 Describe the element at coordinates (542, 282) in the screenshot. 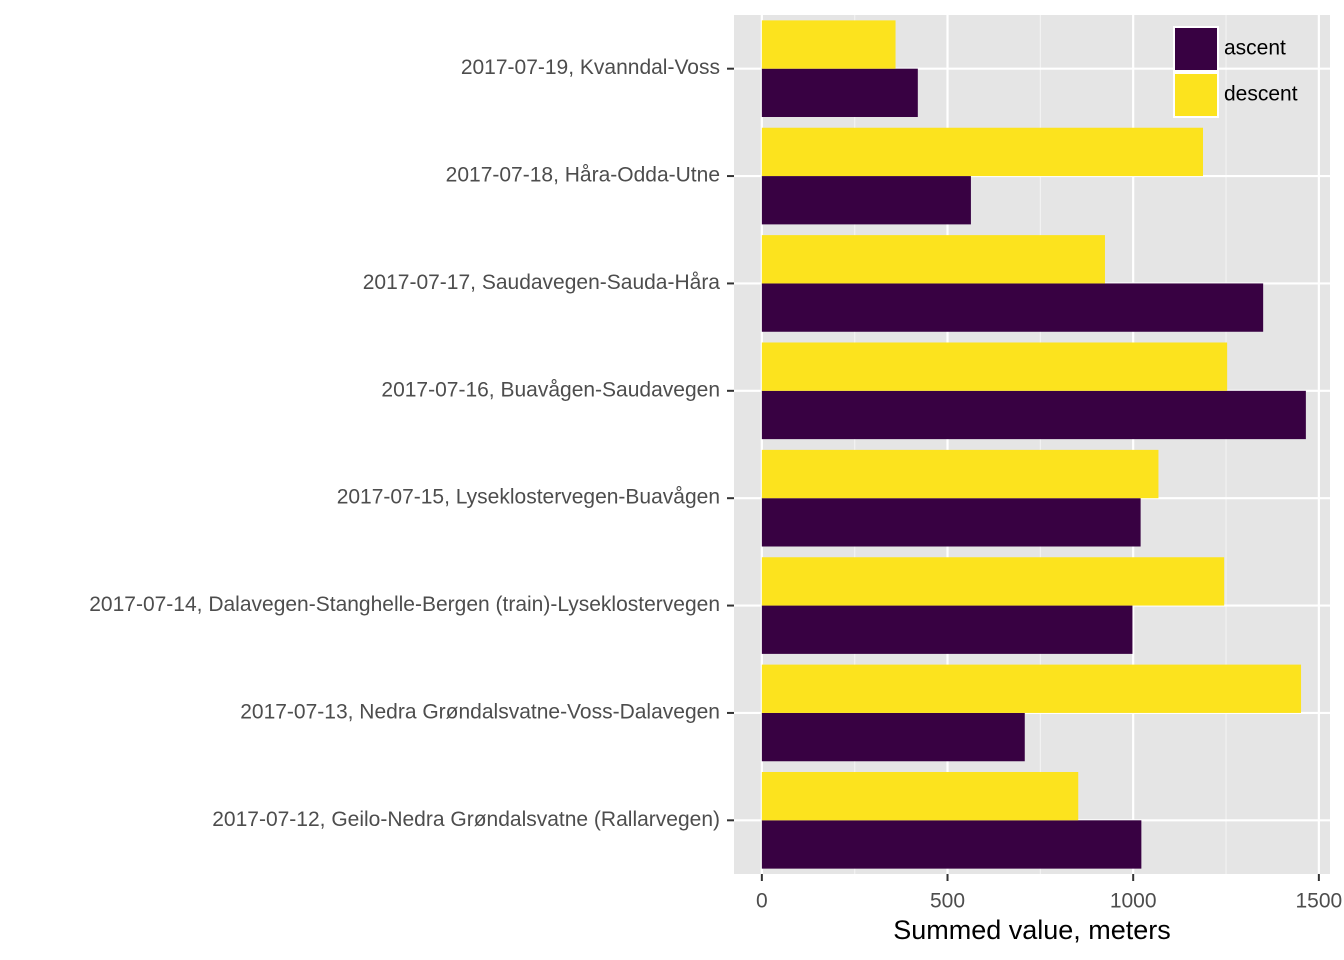

I see `y-tick-label: 2017-07-17, Saudavegen-Sauda-Håra` at that location.